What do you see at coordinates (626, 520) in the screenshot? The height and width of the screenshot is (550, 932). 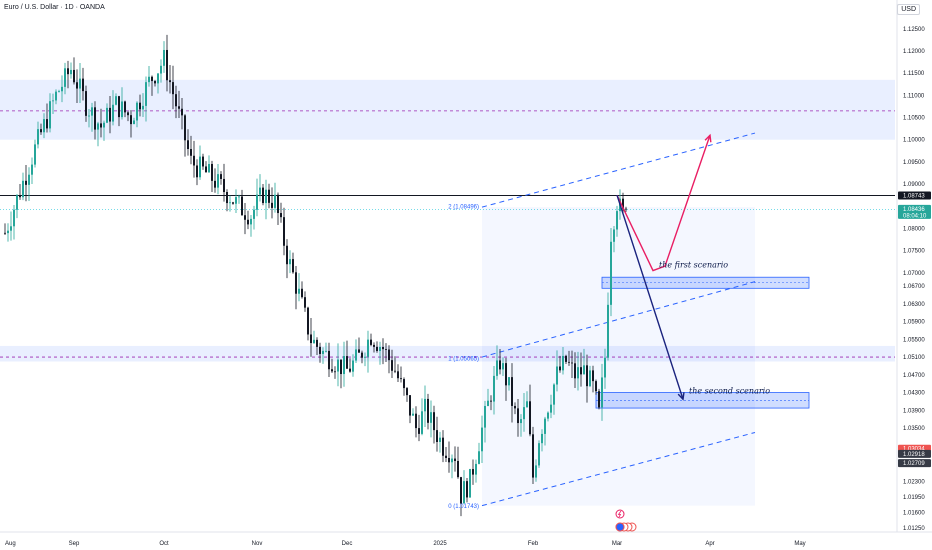 I see `event-markers` at bounding box center [626, 520].